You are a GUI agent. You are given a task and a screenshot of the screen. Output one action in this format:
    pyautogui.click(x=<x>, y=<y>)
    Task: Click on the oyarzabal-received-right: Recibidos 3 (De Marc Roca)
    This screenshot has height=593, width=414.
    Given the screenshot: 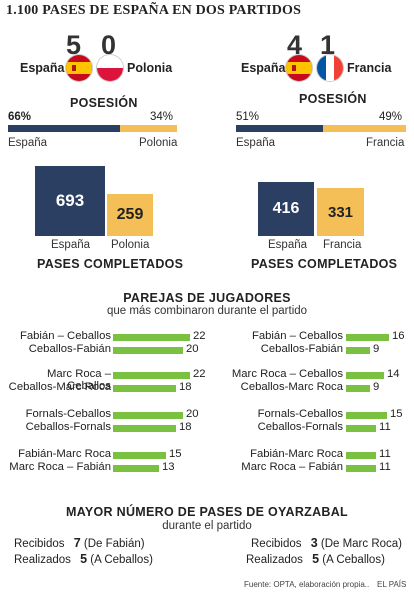 What is the action you would take?
    pyautogui.click(x=326, y=543)
    